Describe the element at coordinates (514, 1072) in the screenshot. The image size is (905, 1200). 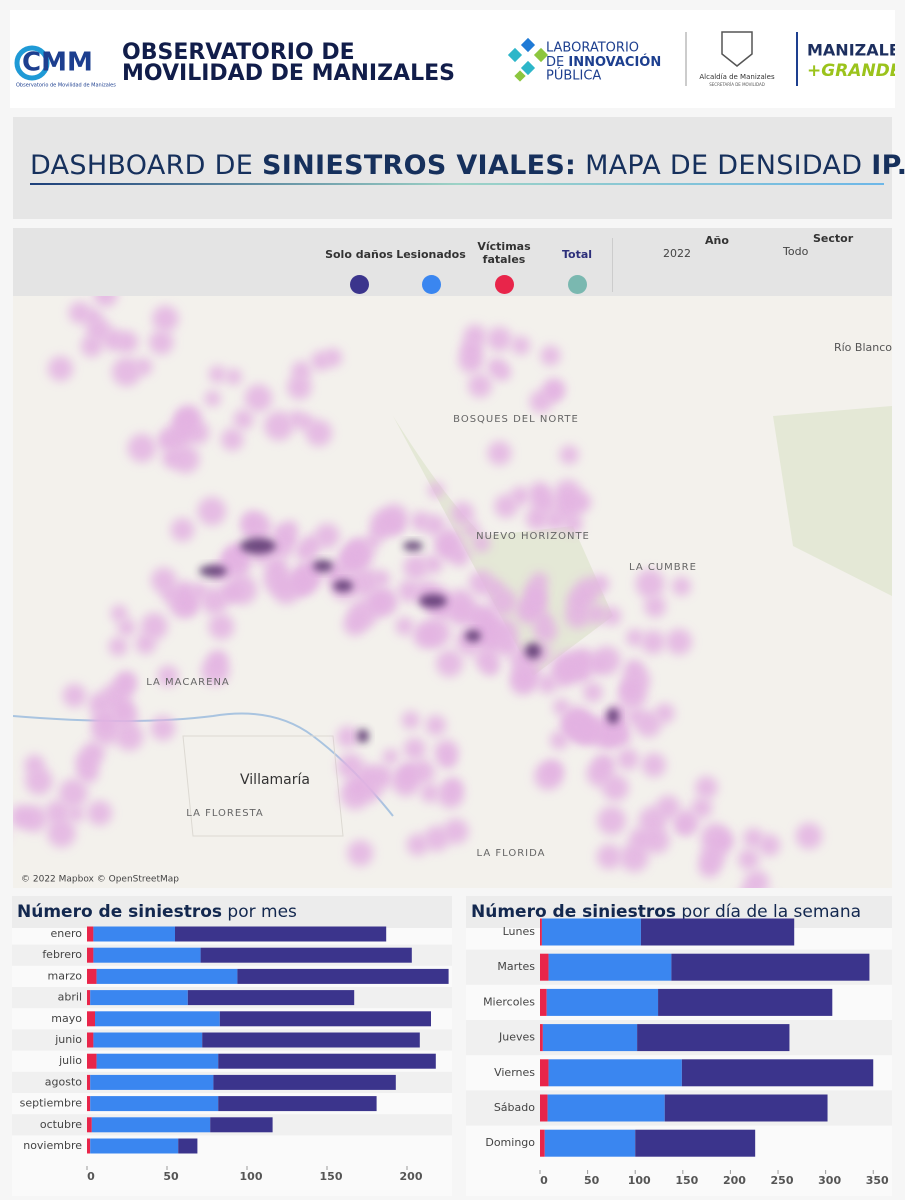
I see `category-label: Viernes` at that location.